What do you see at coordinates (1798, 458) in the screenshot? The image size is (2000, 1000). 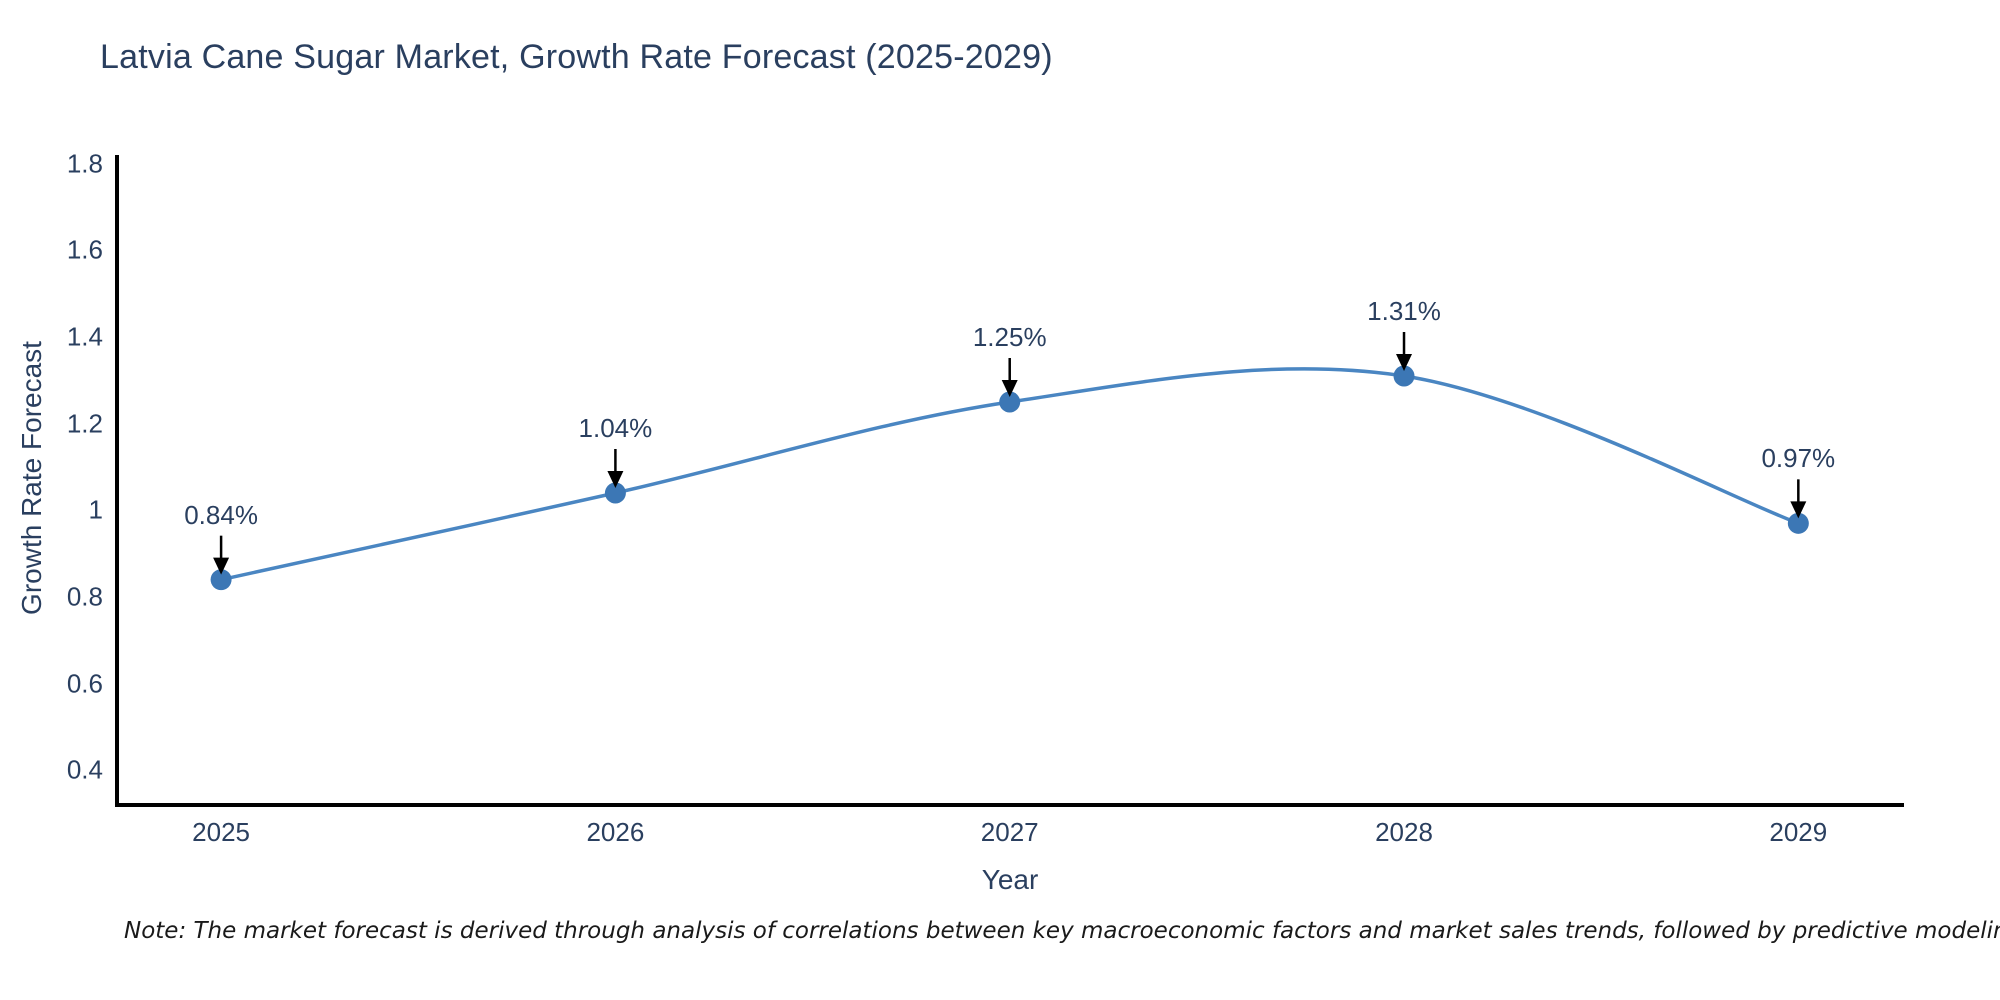 I see `annotation-label: 0.97%` at bounding box center [1798, 458].